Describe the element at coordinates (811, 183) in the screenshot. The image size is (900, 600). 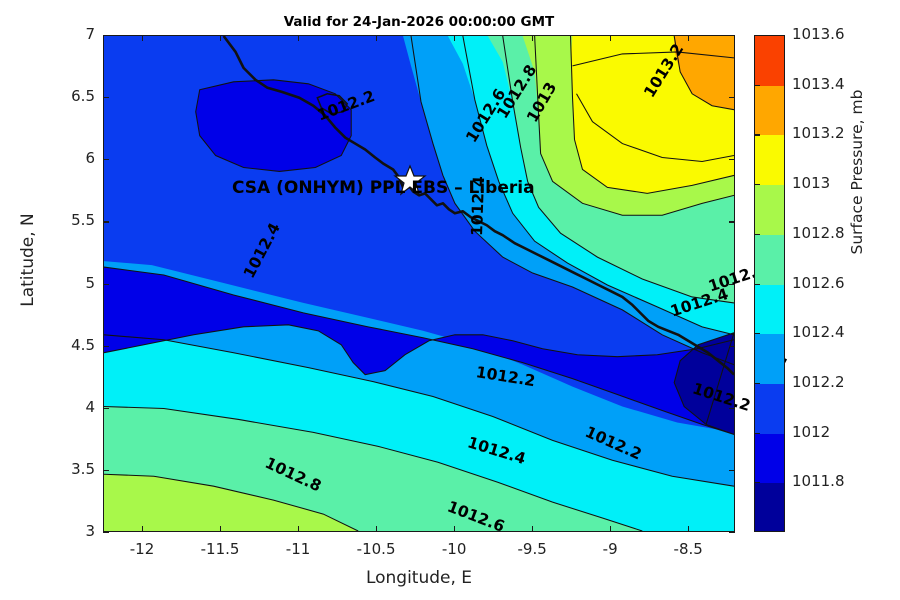
I see `colorbar-tick-label: 1013` at that location.